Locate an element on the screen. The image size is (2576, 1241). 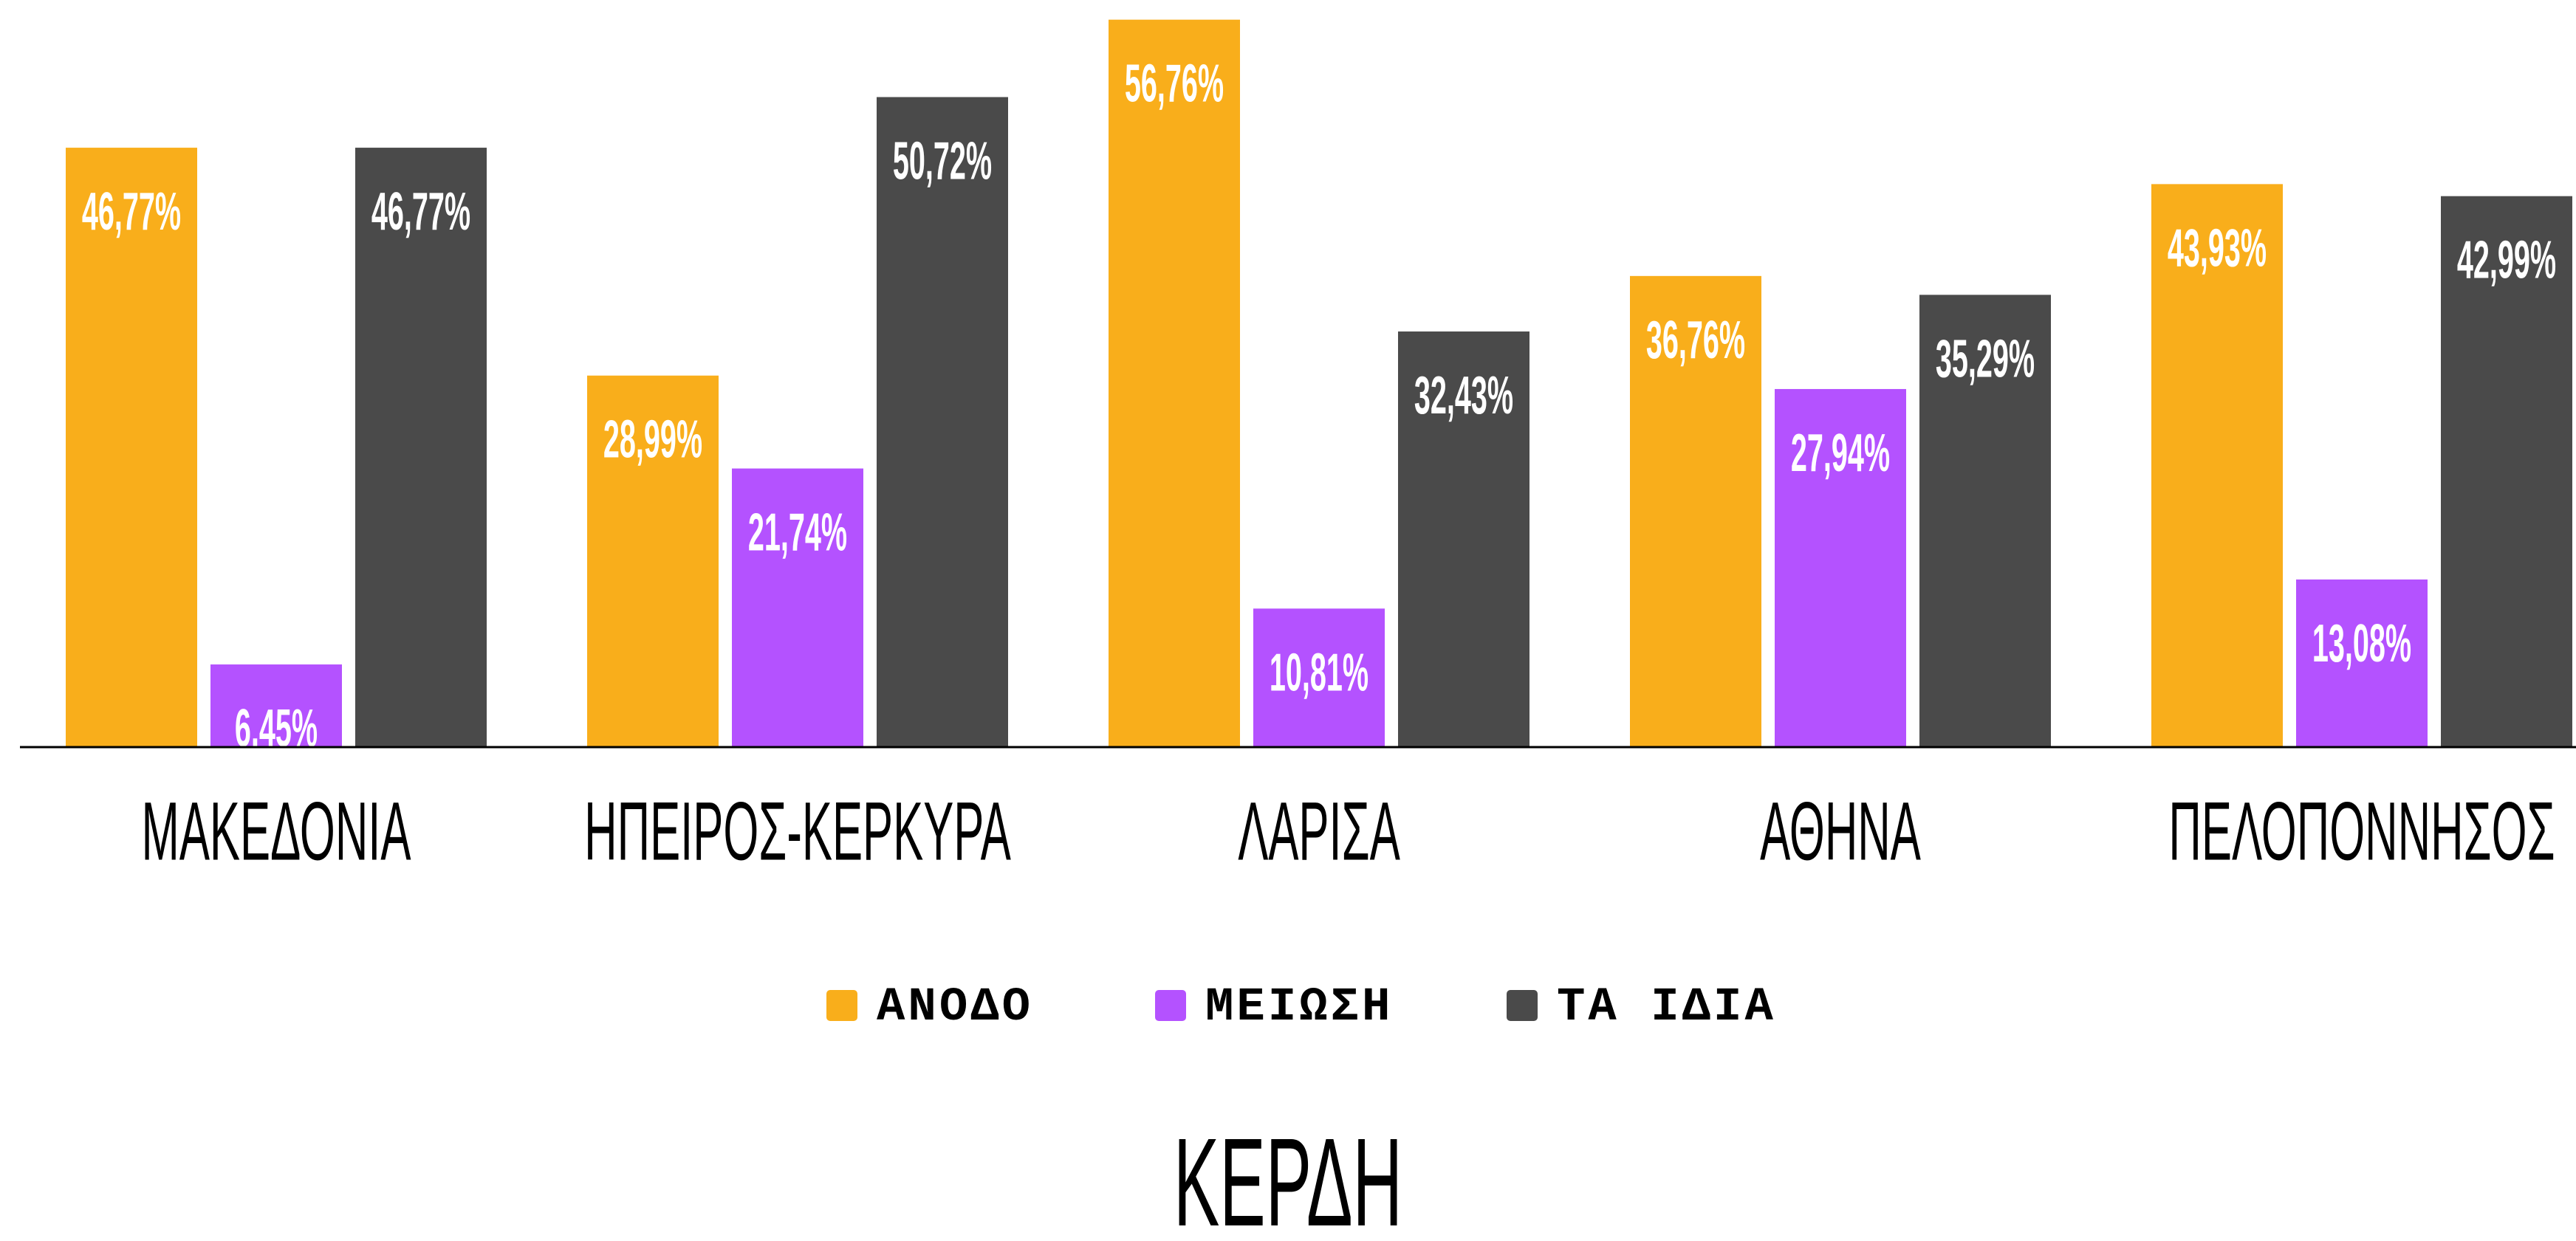
value-label-group: 32,43% is located at coordinates (1463, 396).